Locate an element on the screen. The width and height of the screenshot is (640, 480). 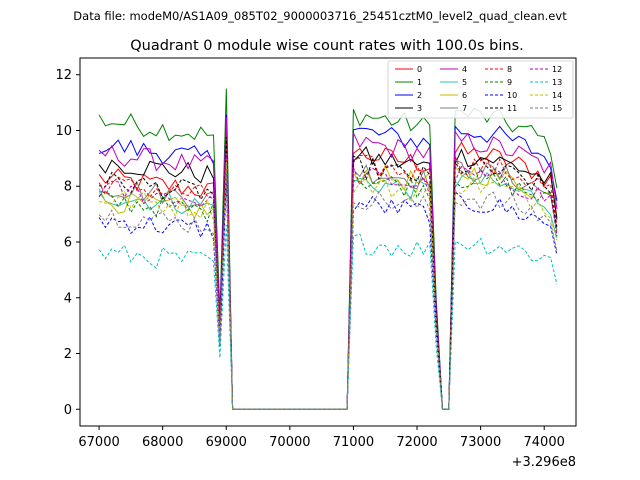
legend-label: 15 is located at coordinates (557, 108).